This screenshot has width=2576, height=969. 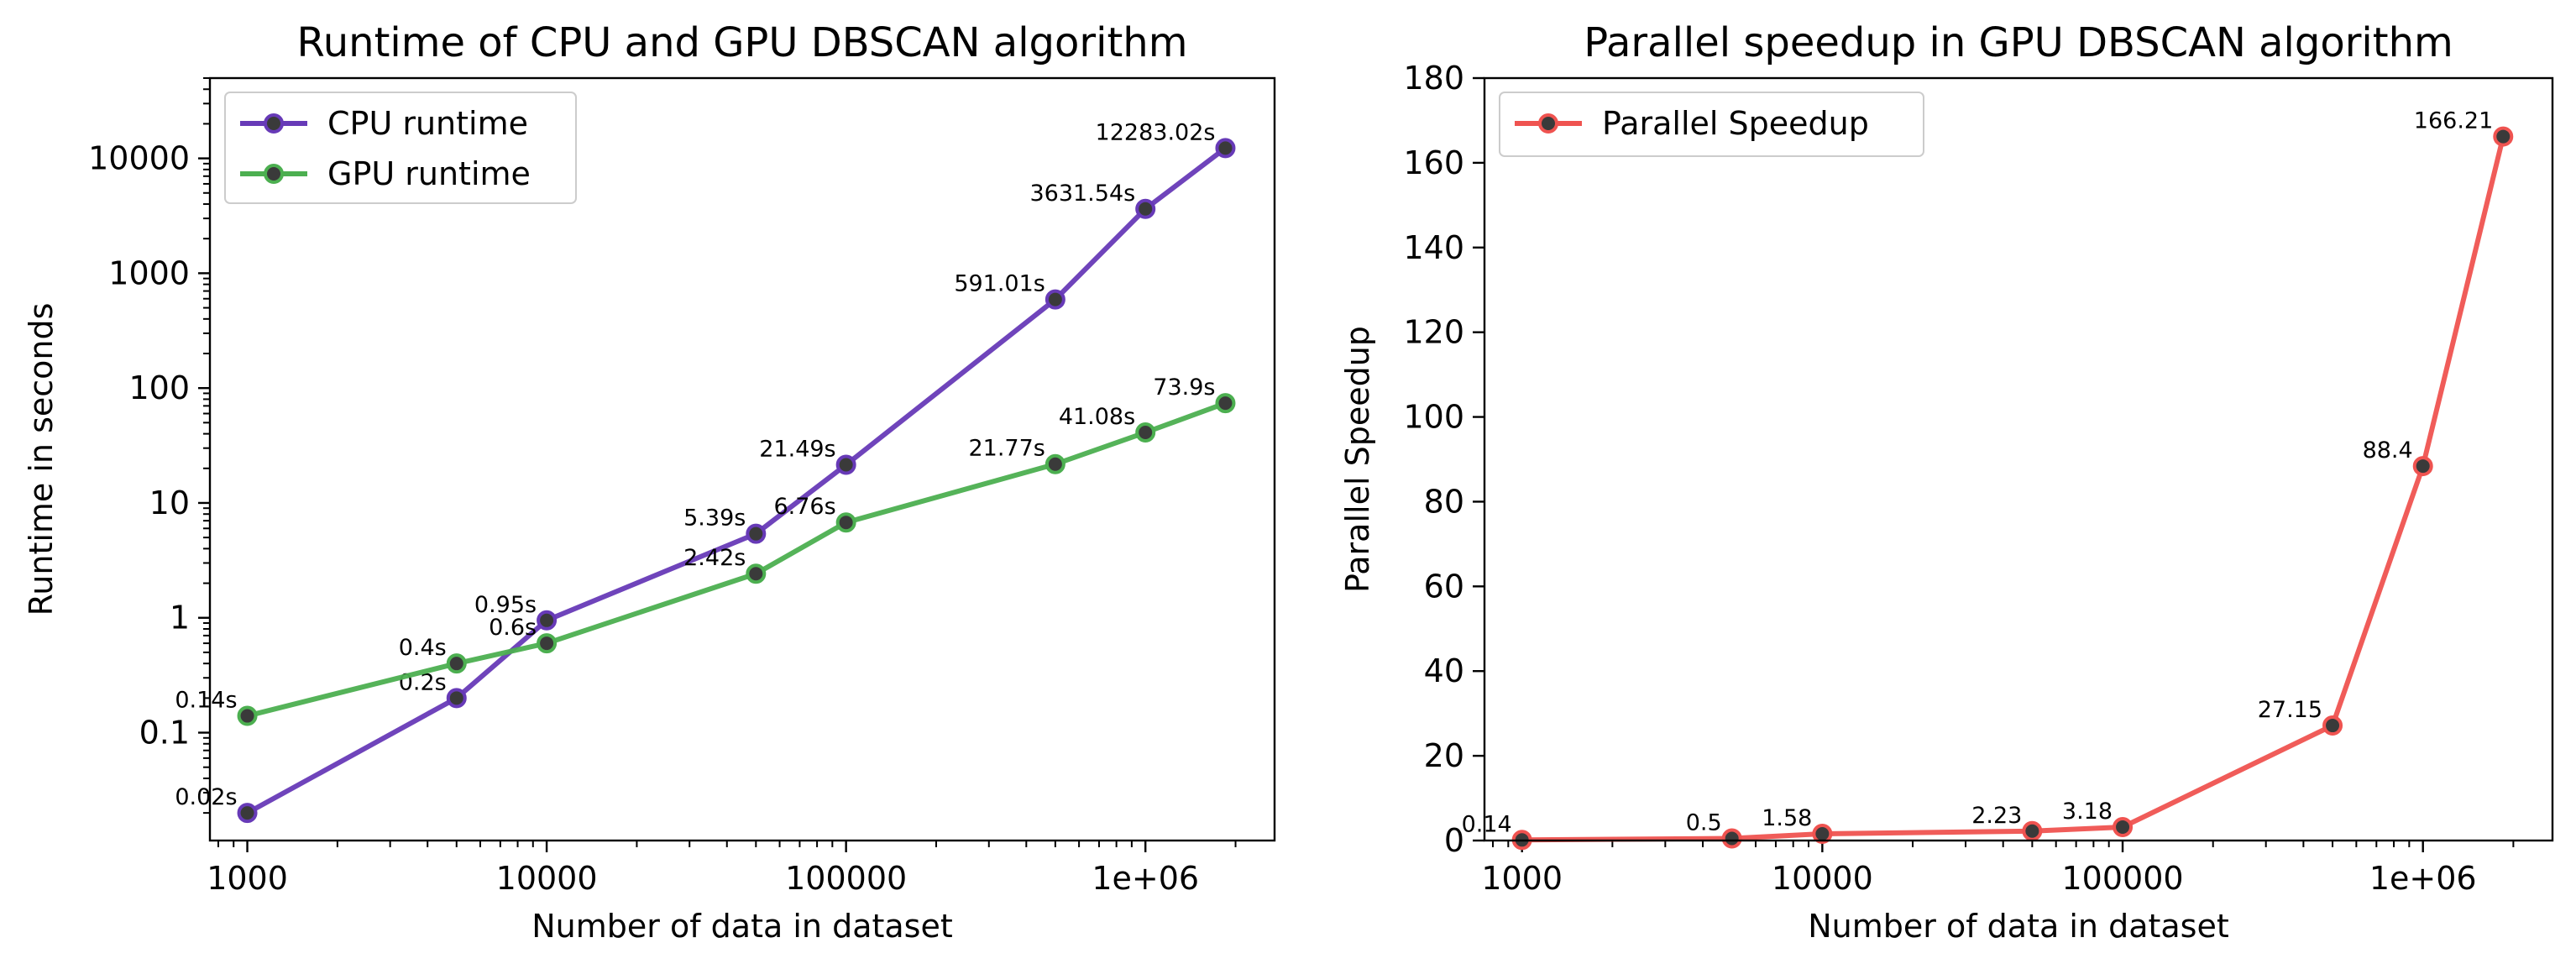 What do you see at coordinates (1082, 194) in the screenshot?
I see `data-label: 3631.54s` at bounding box center [1082, 194].